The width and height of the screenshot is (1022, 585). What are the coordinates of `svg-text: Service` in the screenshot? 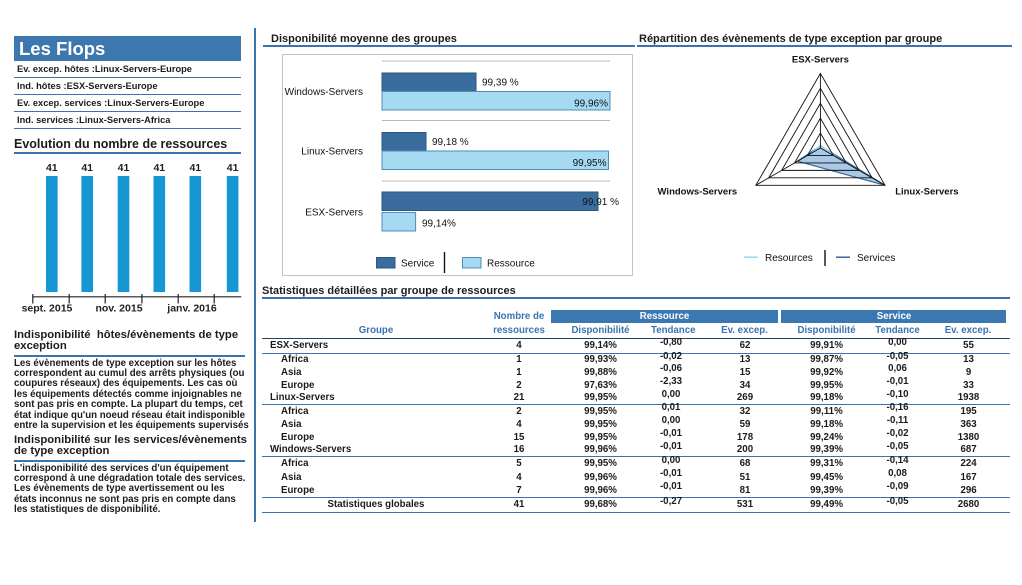 It's located at (418, 263).